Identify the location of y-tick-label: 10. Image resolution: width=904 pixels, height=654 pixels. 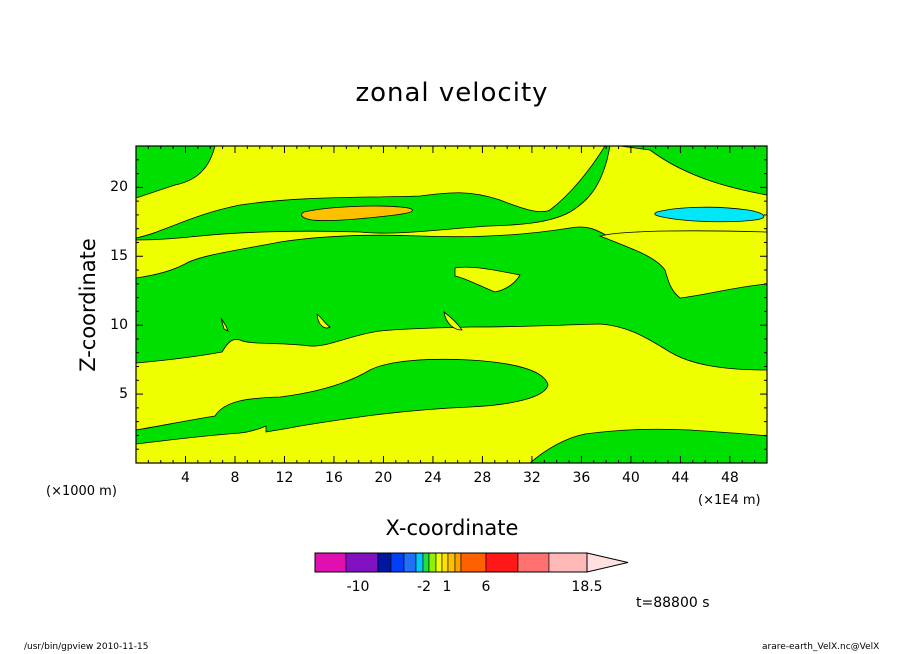
(119, 325).